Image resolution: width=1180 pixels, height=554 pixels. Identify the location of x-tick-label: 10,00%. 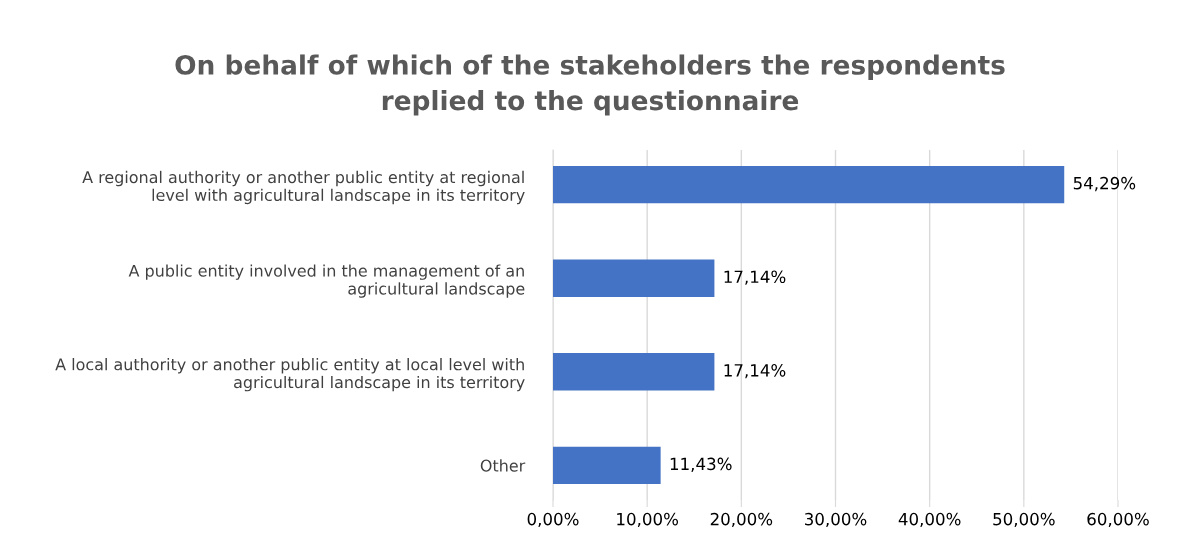
(648, 520).